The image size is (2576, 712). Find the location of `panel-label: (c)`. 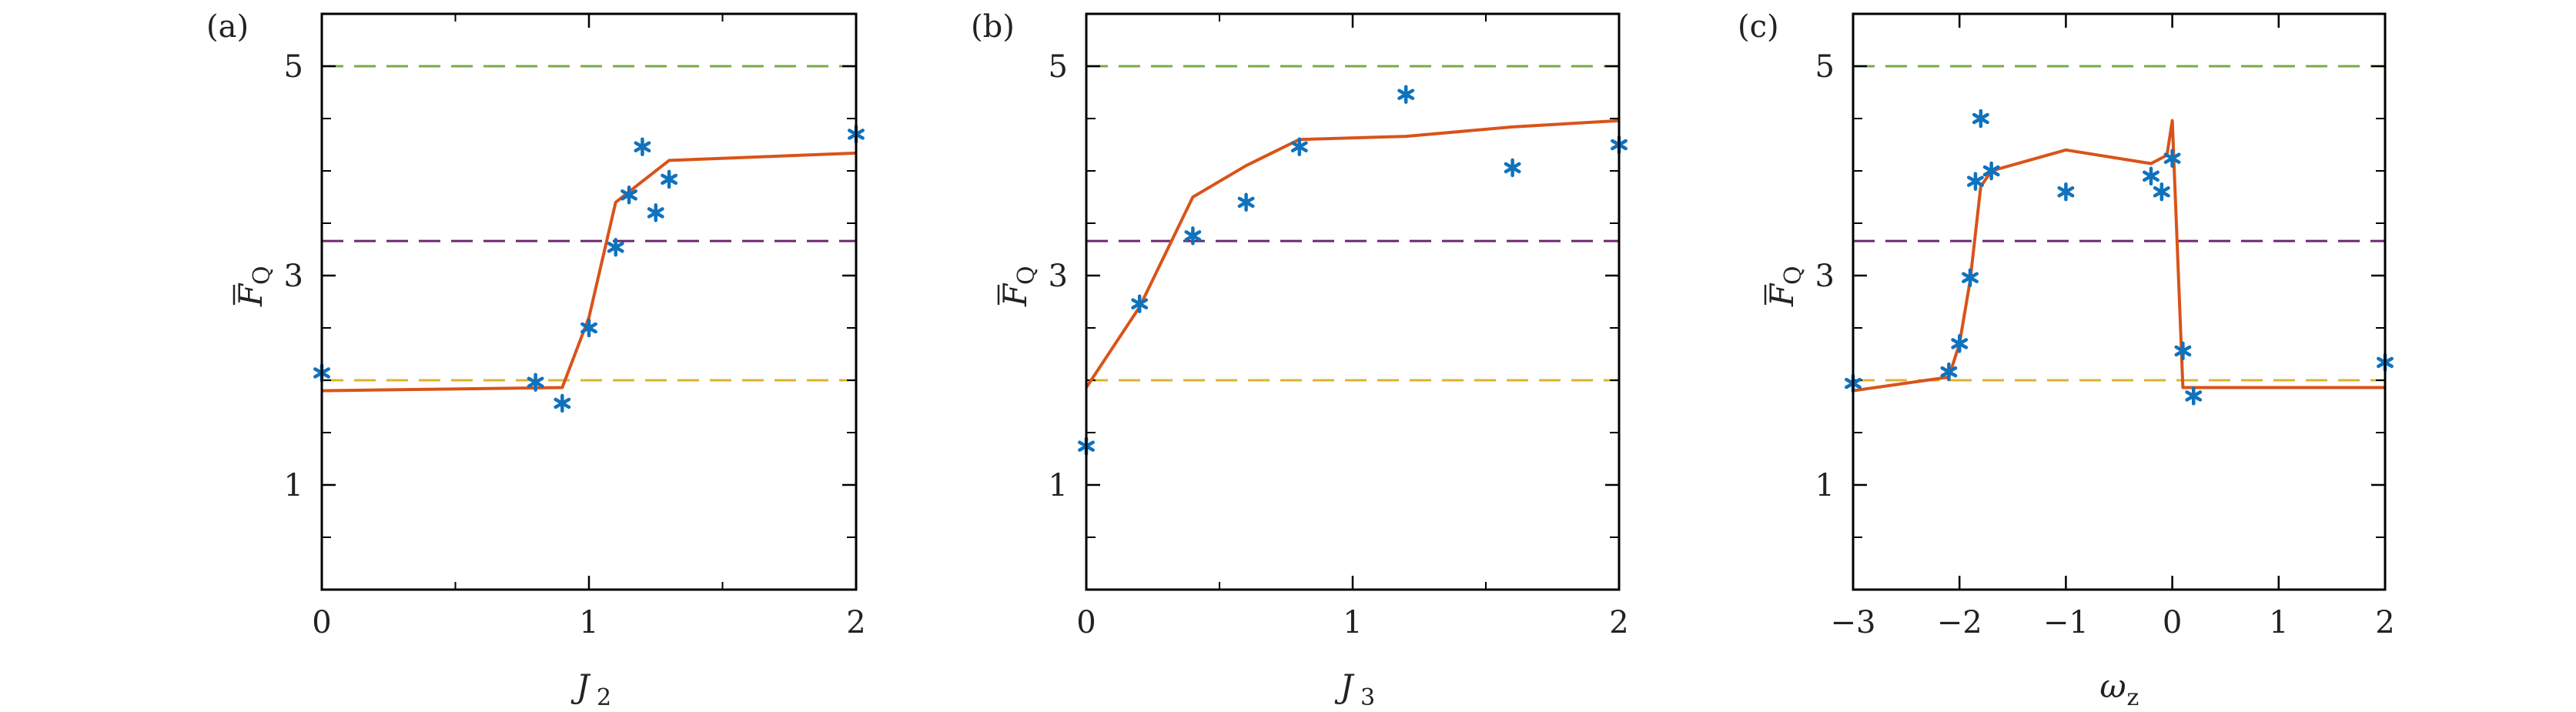

panel-label: (c) is located at coordinates (1759, 27).